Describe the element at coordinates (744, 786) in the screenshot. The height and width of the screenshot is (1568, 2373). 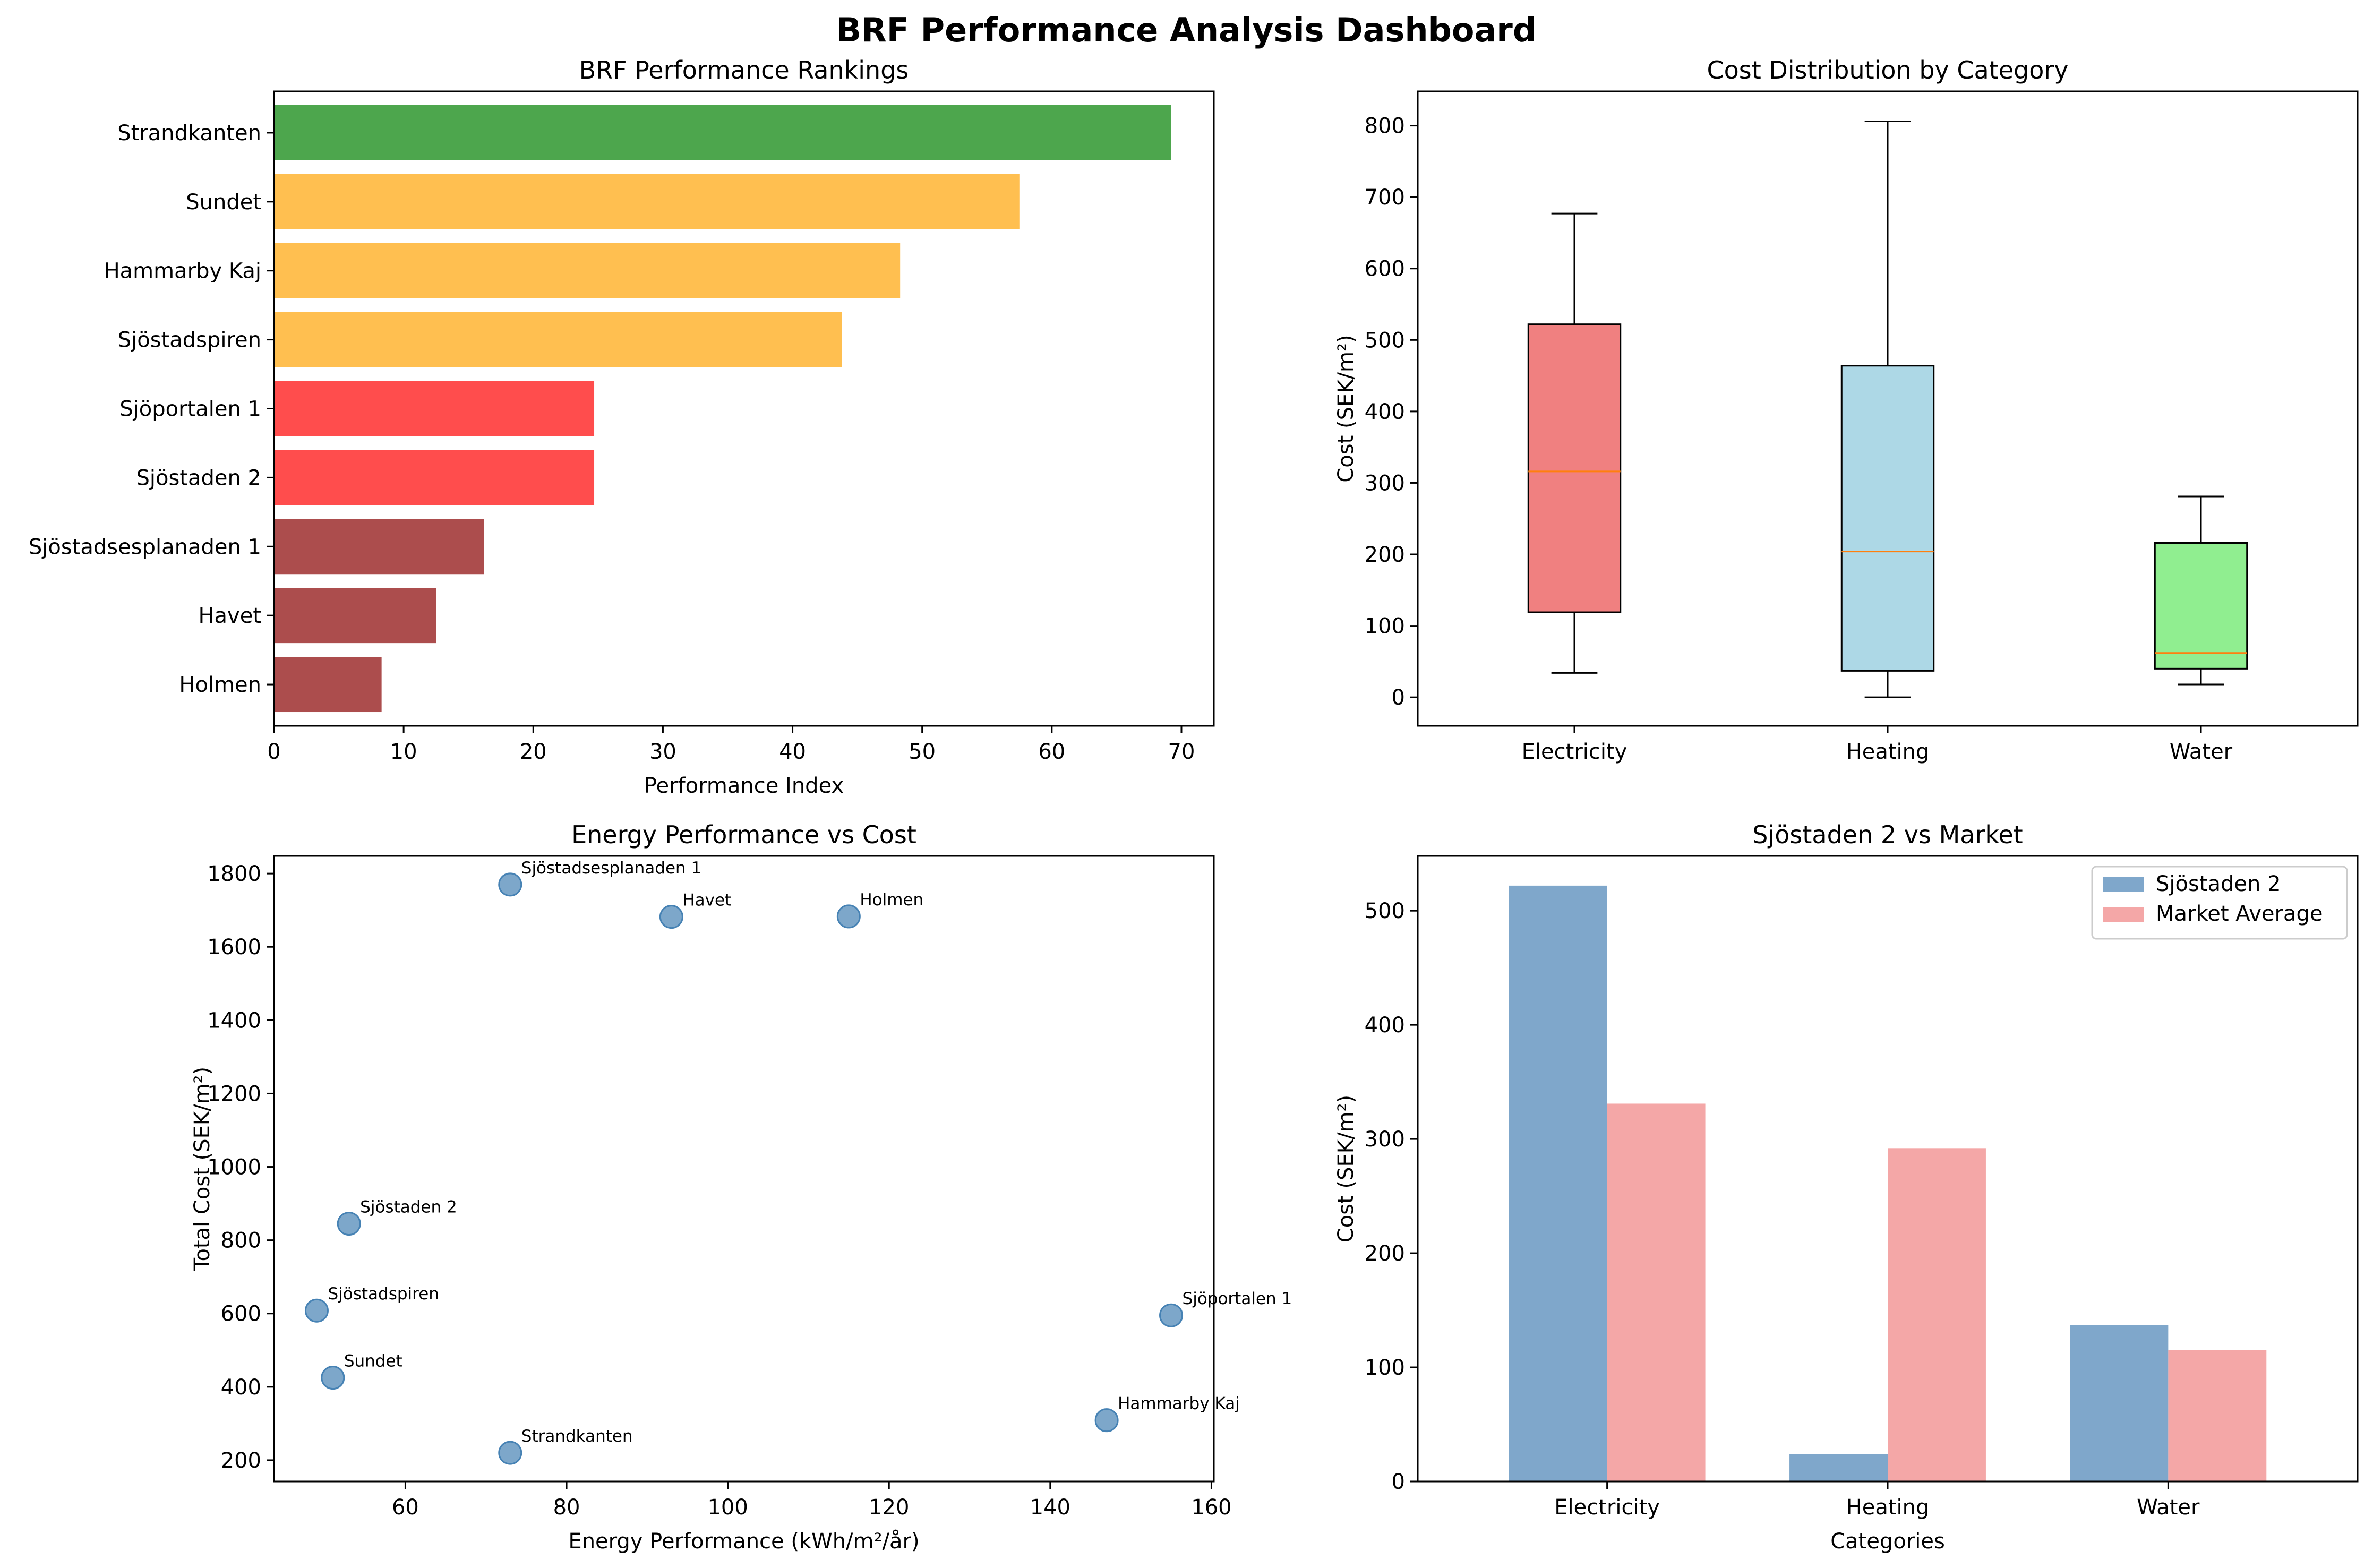
I see `x-axis-label: Performance Index` at that location.